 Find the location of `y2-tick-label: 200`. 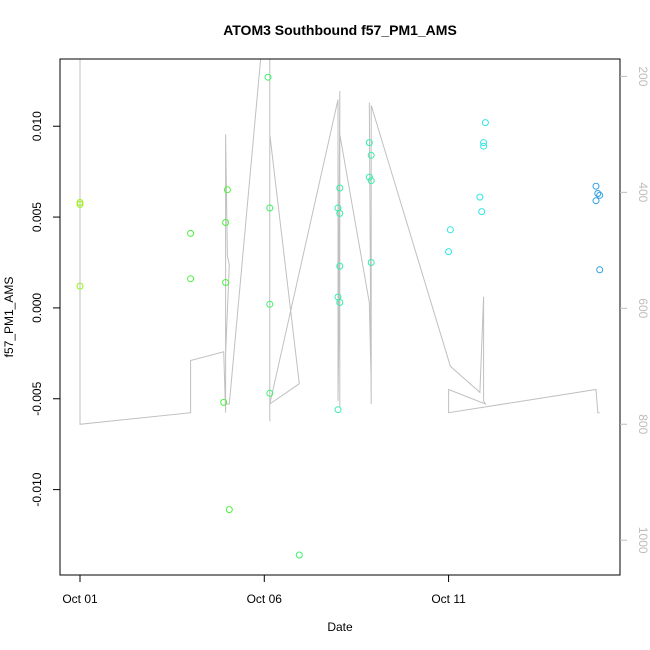

y2-tick-label: 200 is located at coordinates (643, 76).